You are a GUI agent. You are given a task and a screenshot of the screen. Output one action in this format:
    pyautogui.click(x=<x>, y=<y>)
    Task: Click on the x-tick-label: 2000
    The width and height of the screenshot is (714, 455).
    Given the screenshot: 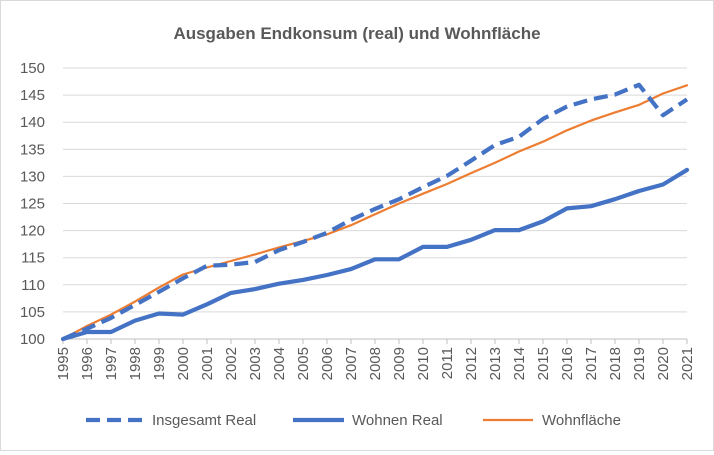 What is the action you would take?
    pyautogui.click(x=183, y=363)
    